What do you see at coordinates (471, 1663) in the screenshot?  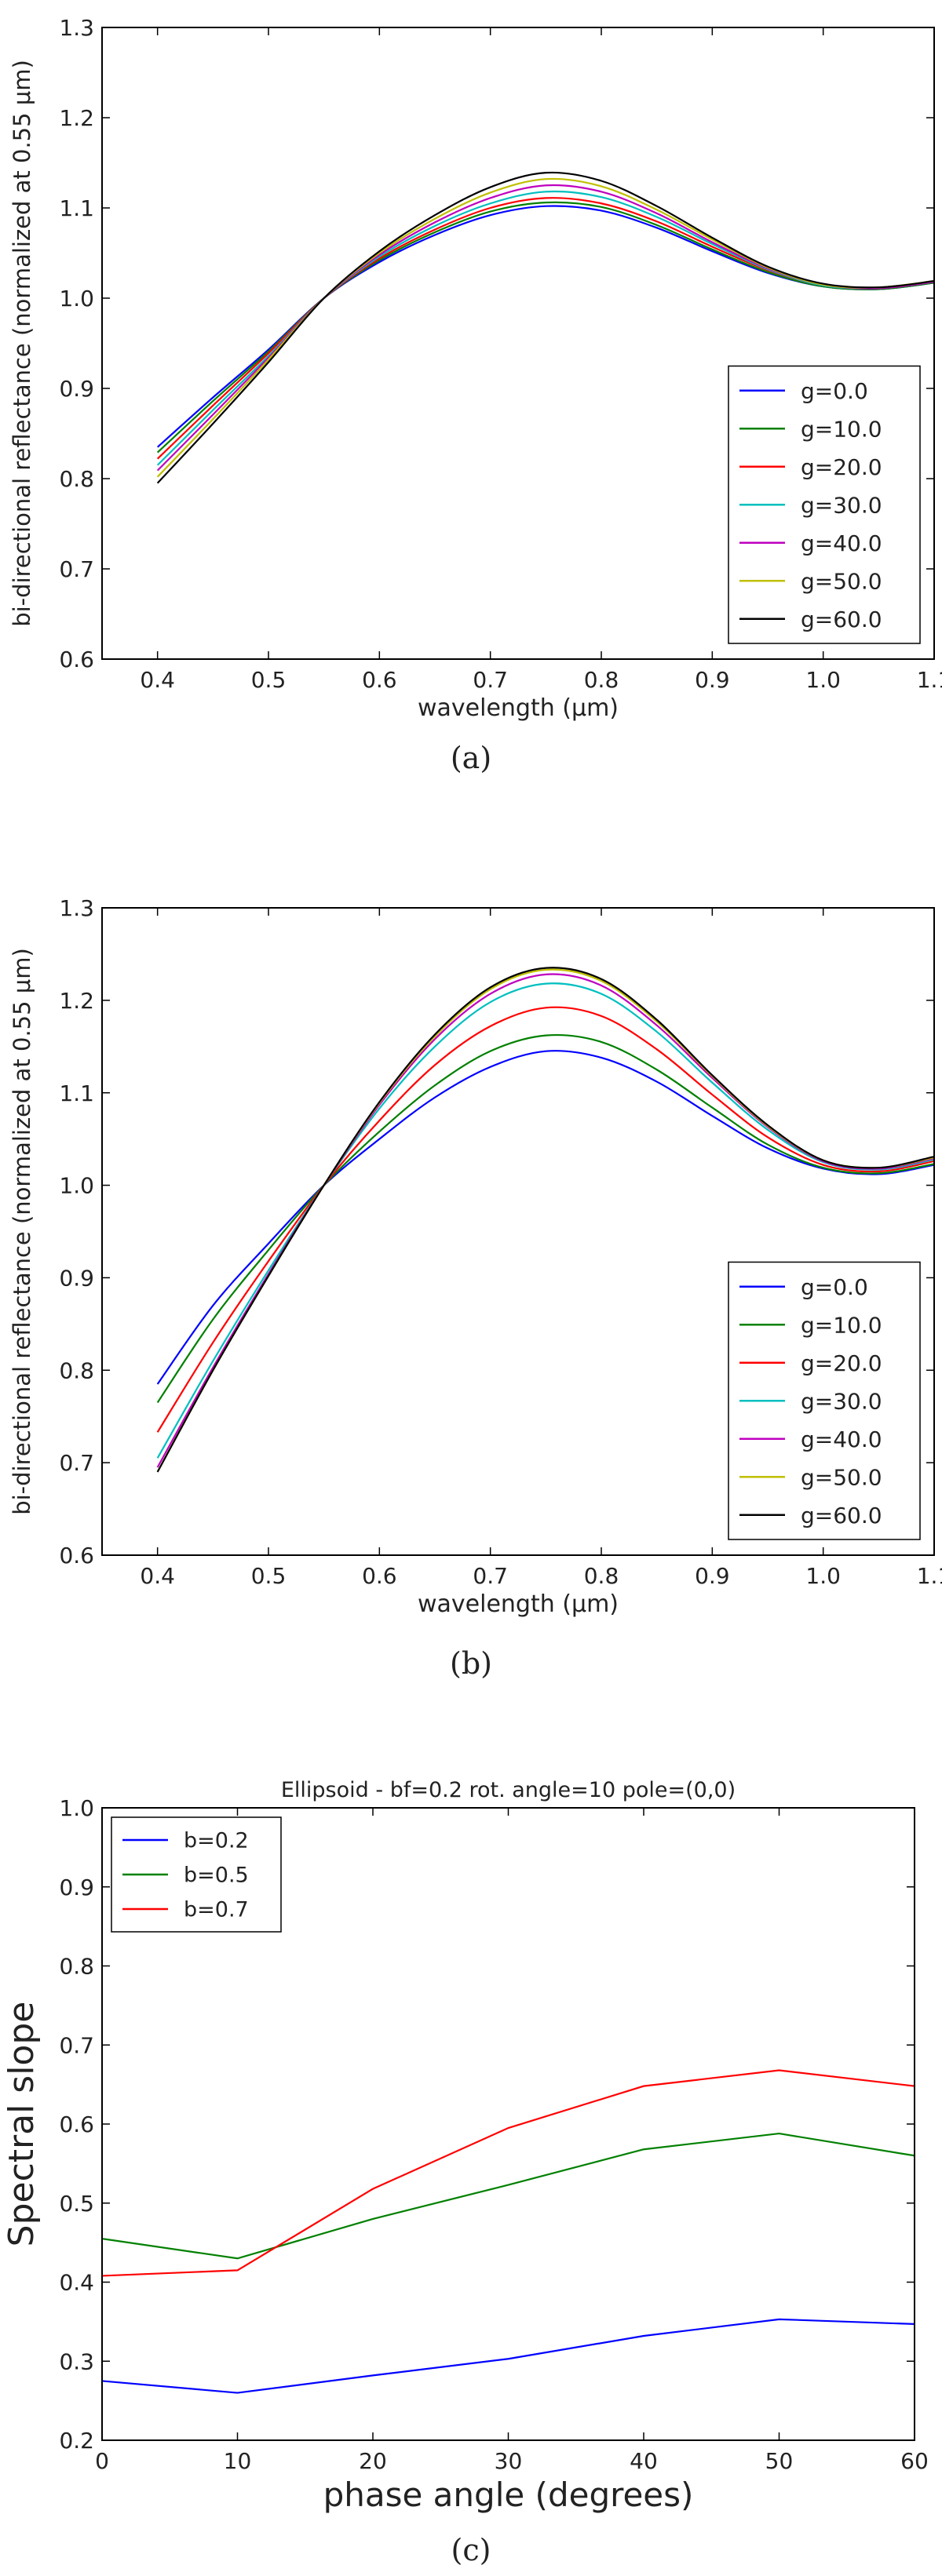 I see `caption-b: (b)` at bounding box center [471, 1663].